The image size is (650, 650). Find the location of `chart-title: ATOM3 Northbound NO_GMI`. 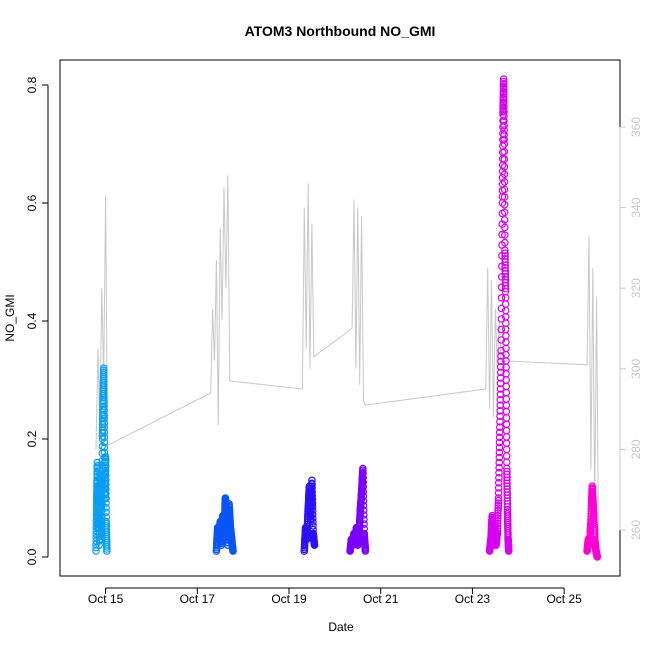

chart-title: ATOM3 Northbound NO_GMI is located at coordinates (340, 31).